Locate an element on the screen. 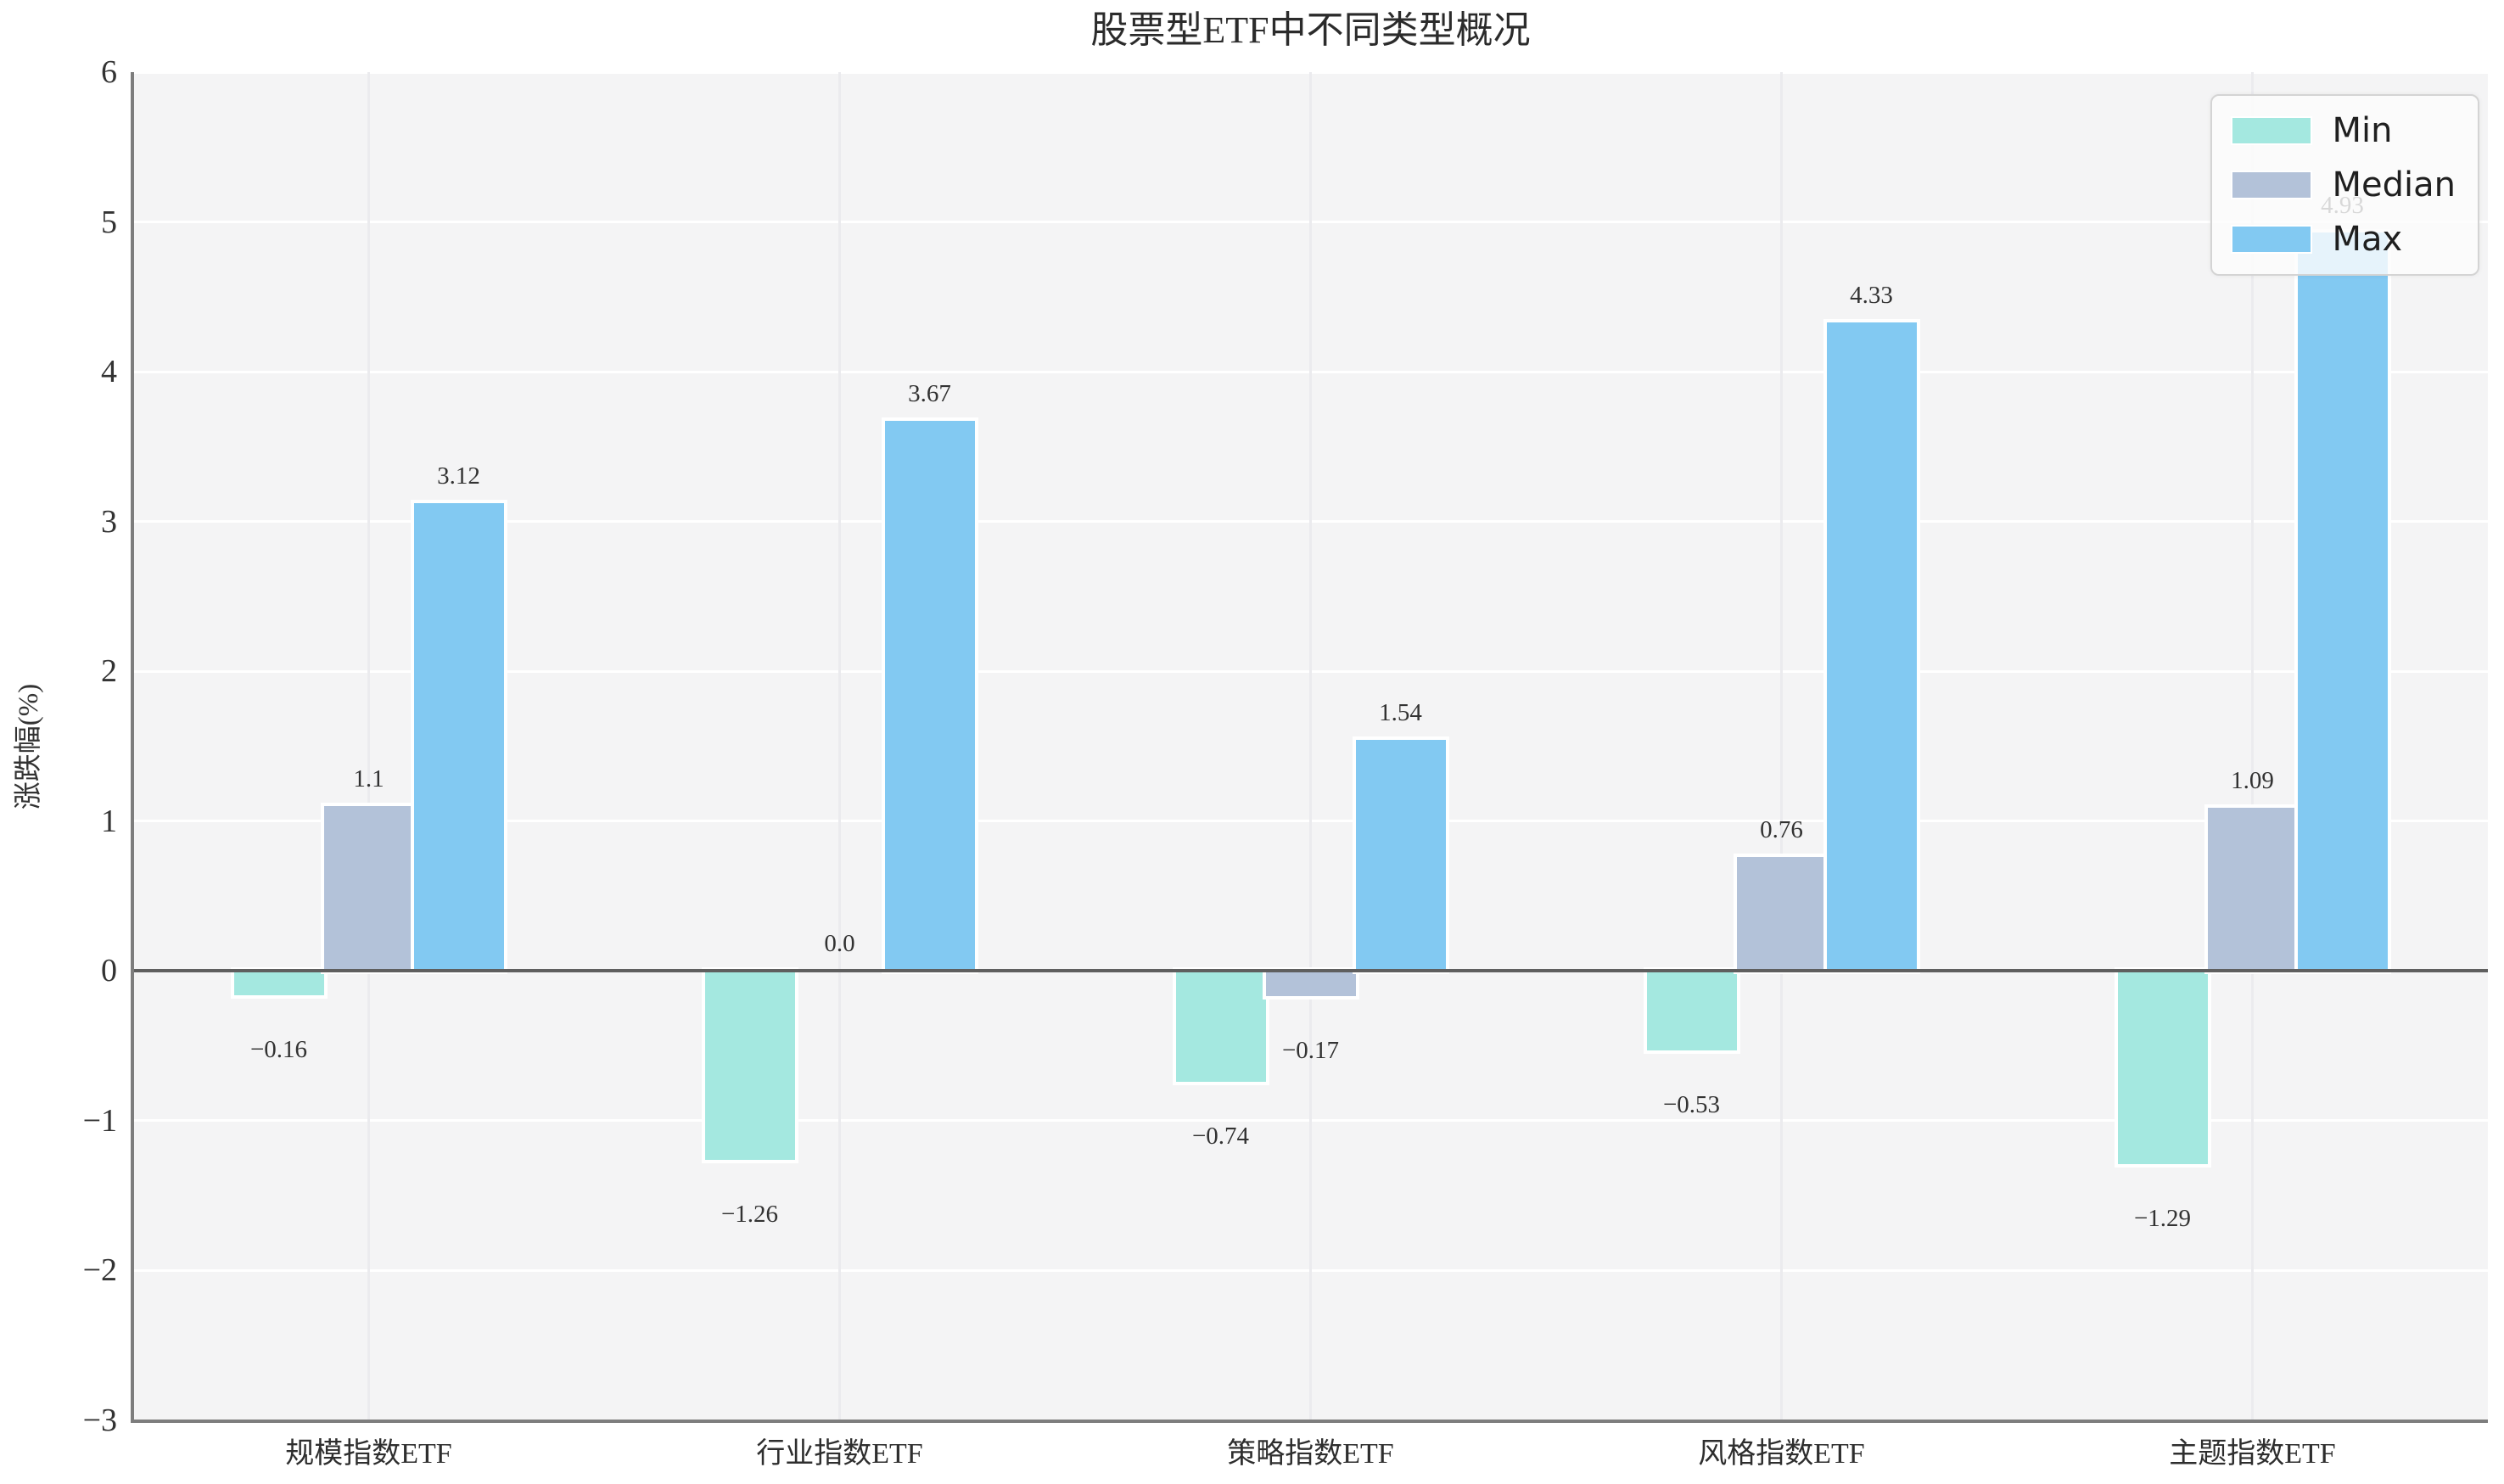 This screenshot has height=1484, width=2504. legend-item: Max is located at coordinates (2343, 239).